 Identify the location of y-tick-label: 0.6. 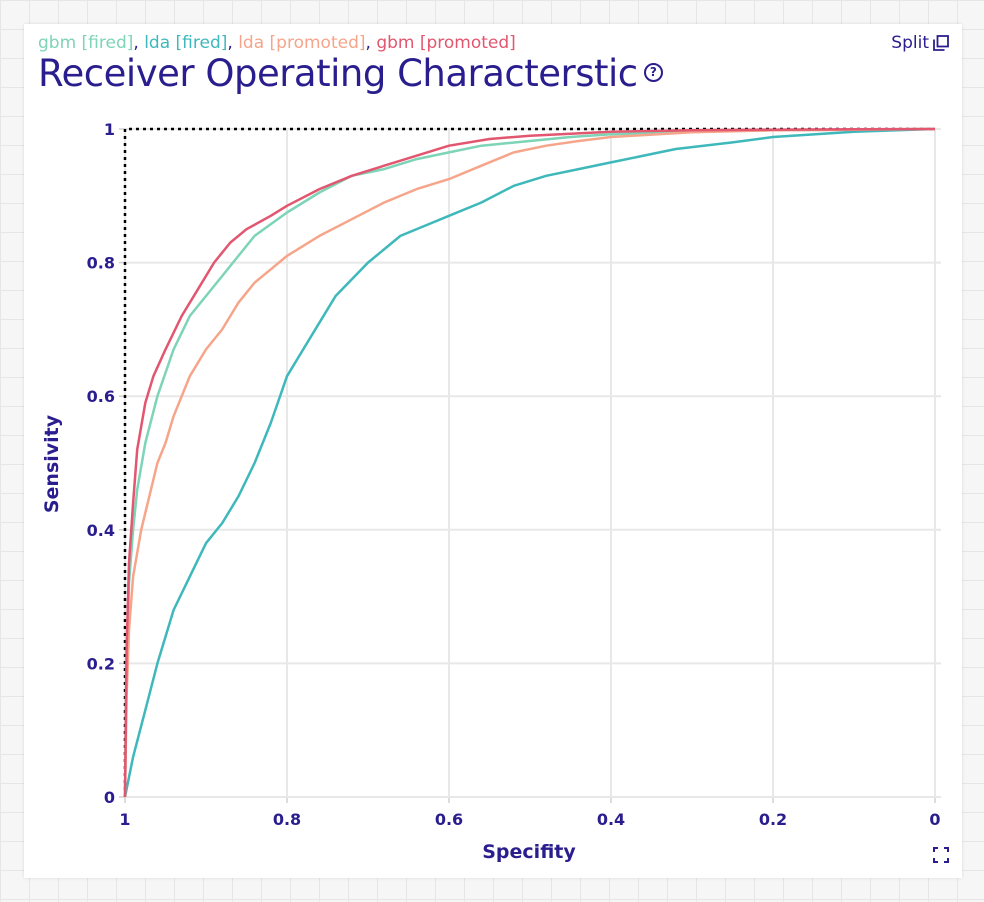
(101, 396).